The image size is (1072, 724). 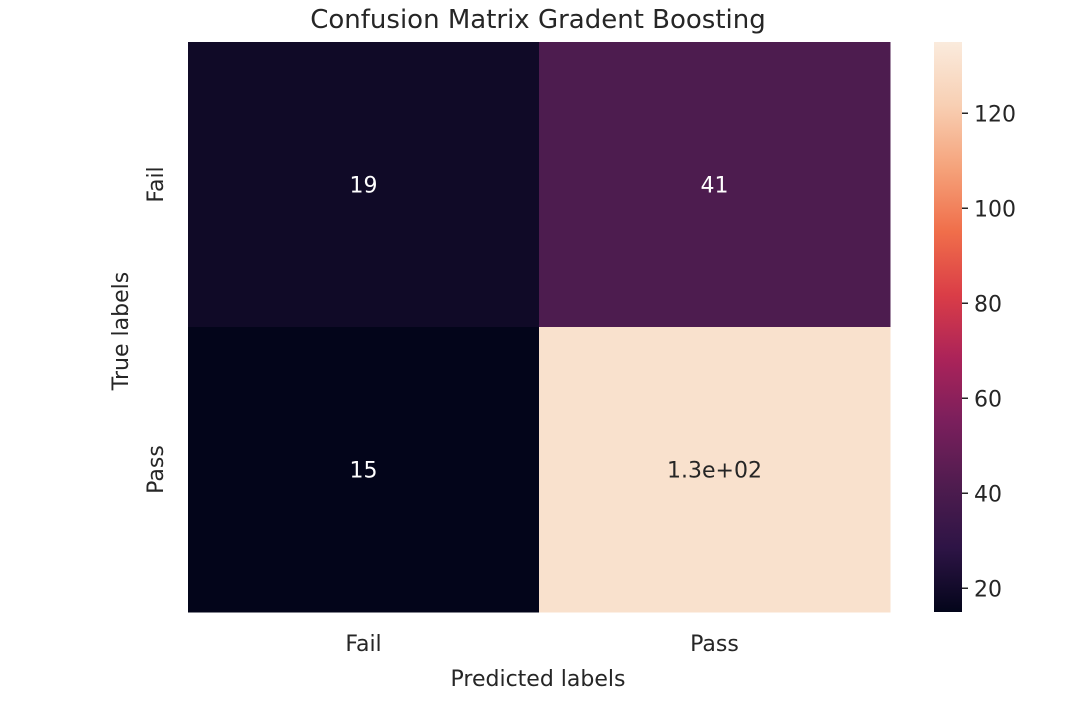 I want to click on y-tick-label: Pass, so click(x=156, y=469).